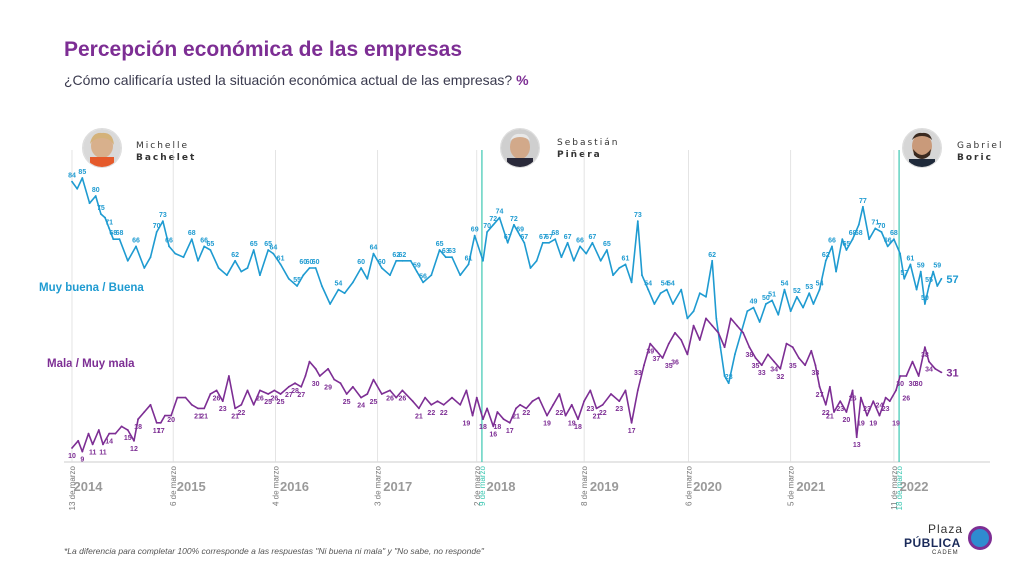 This screenshot has width=1024, height=576. Describe the element at coordinates (382, 262) in the screenshot. I see `data-label: 60` at that location.